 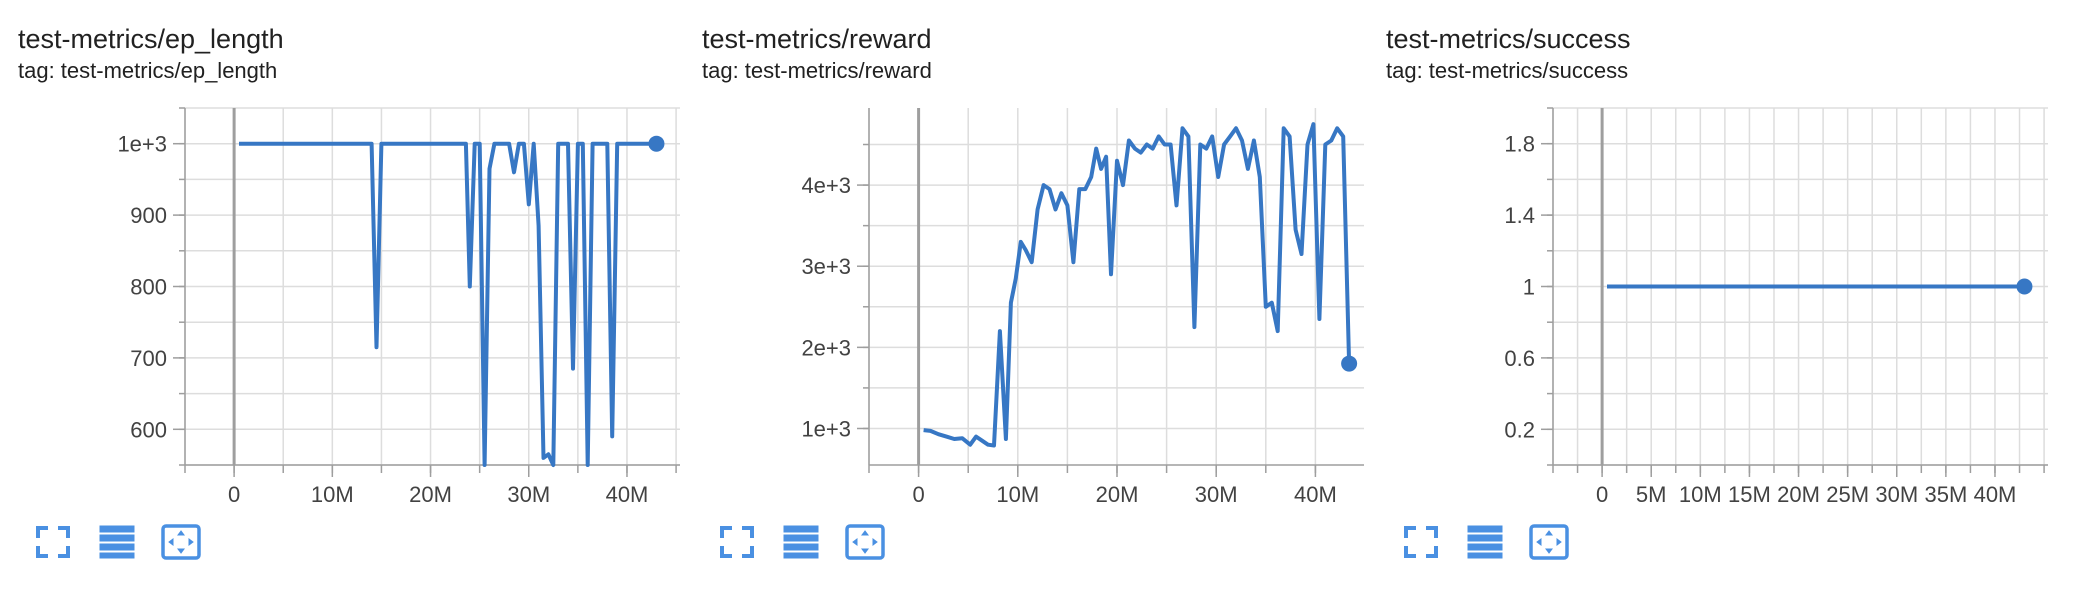 I want to click on y-tick-label: 1.4, so click(x=1519, y=215).